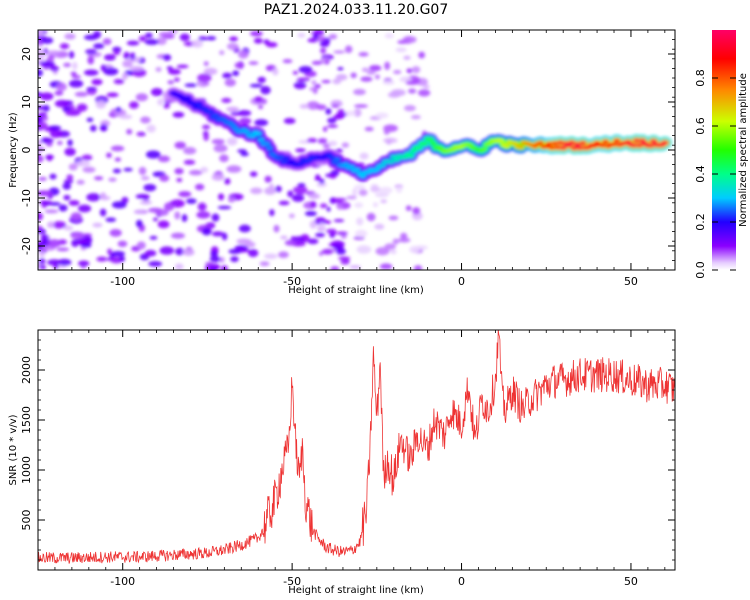  I want to click on colorbar-ticks: 0.0 0.2 0.4 0.6 0.8, so click(715, 174).